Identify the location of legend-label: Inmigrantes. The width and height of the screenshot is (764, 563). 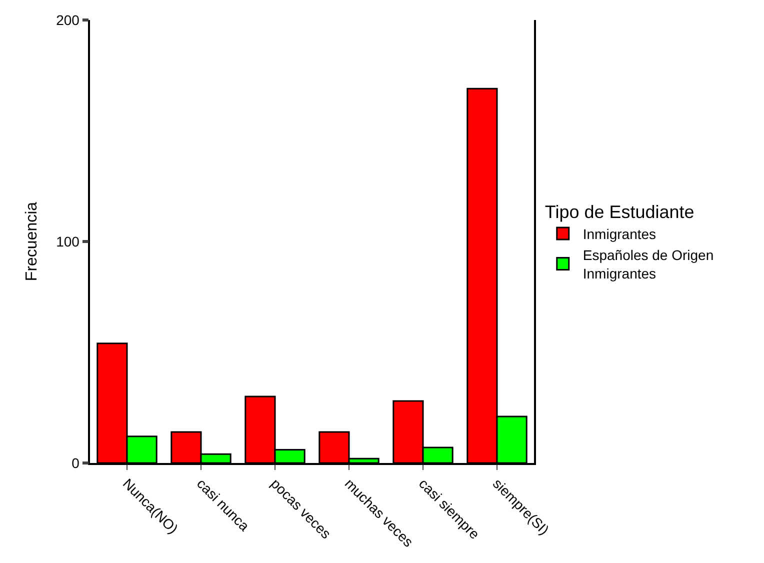
(619, 234).